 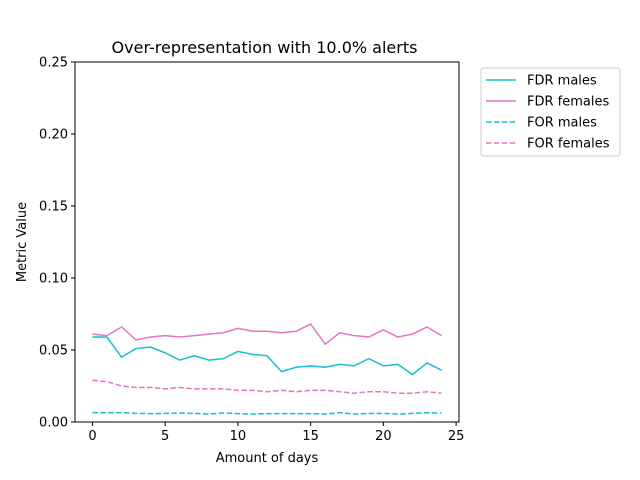 I want to click on x-tick-label: 15, so click(x=310, y=436).